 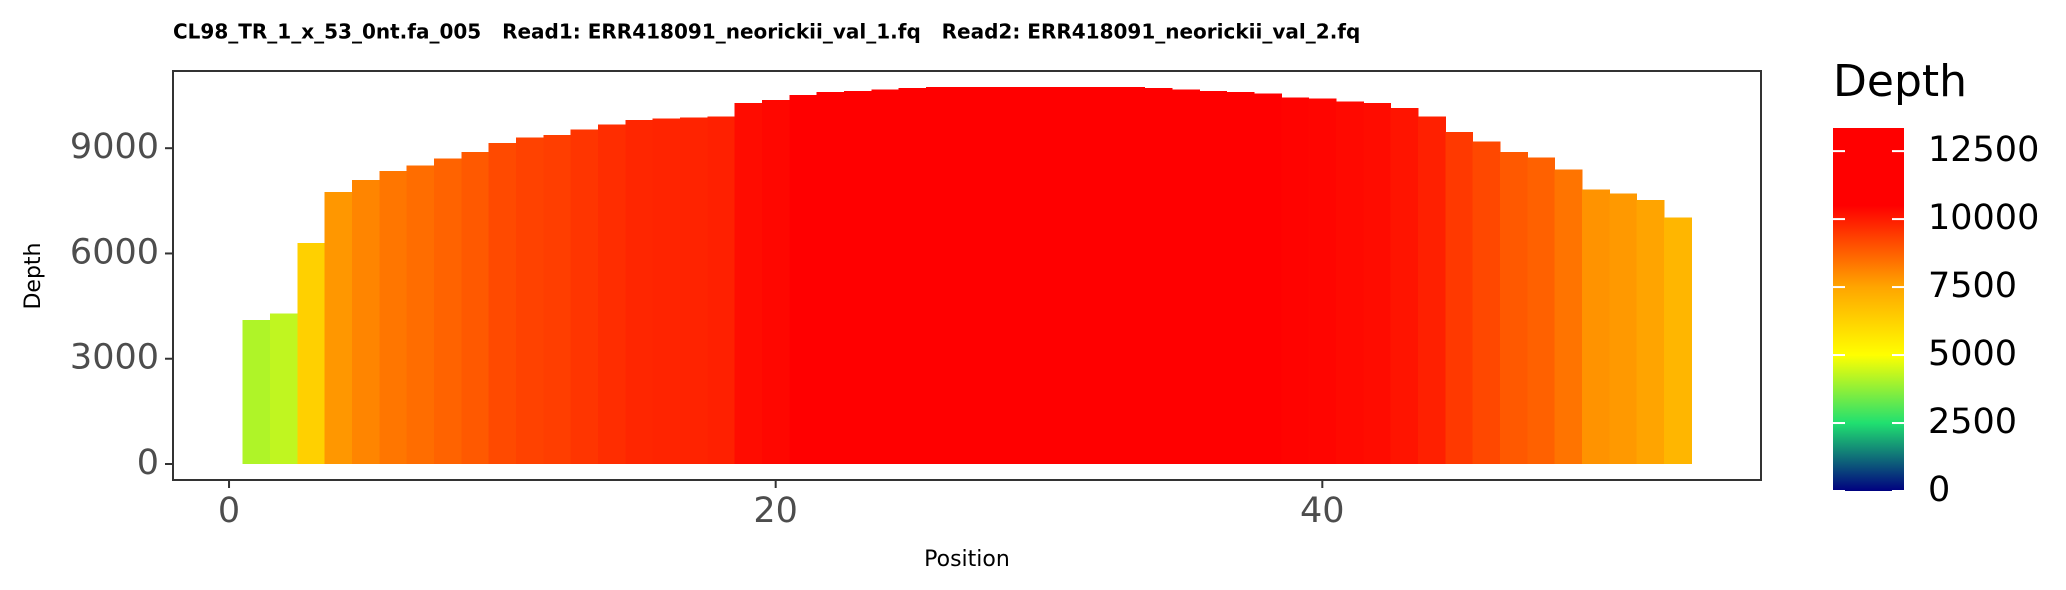 I want to click on legend-label: 12500, so click(x=1983, y=150).